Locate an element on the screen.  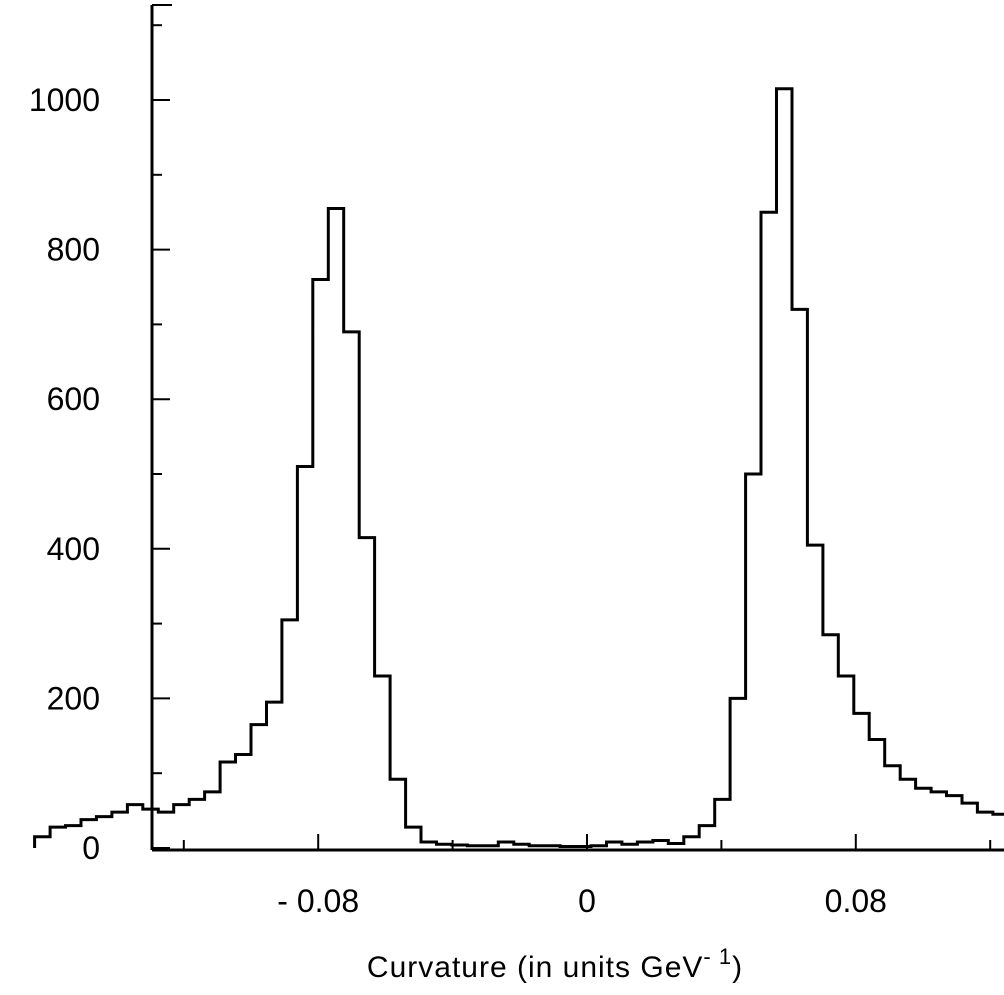
y-tick-label: 400 is located at coordinates (73, 549).